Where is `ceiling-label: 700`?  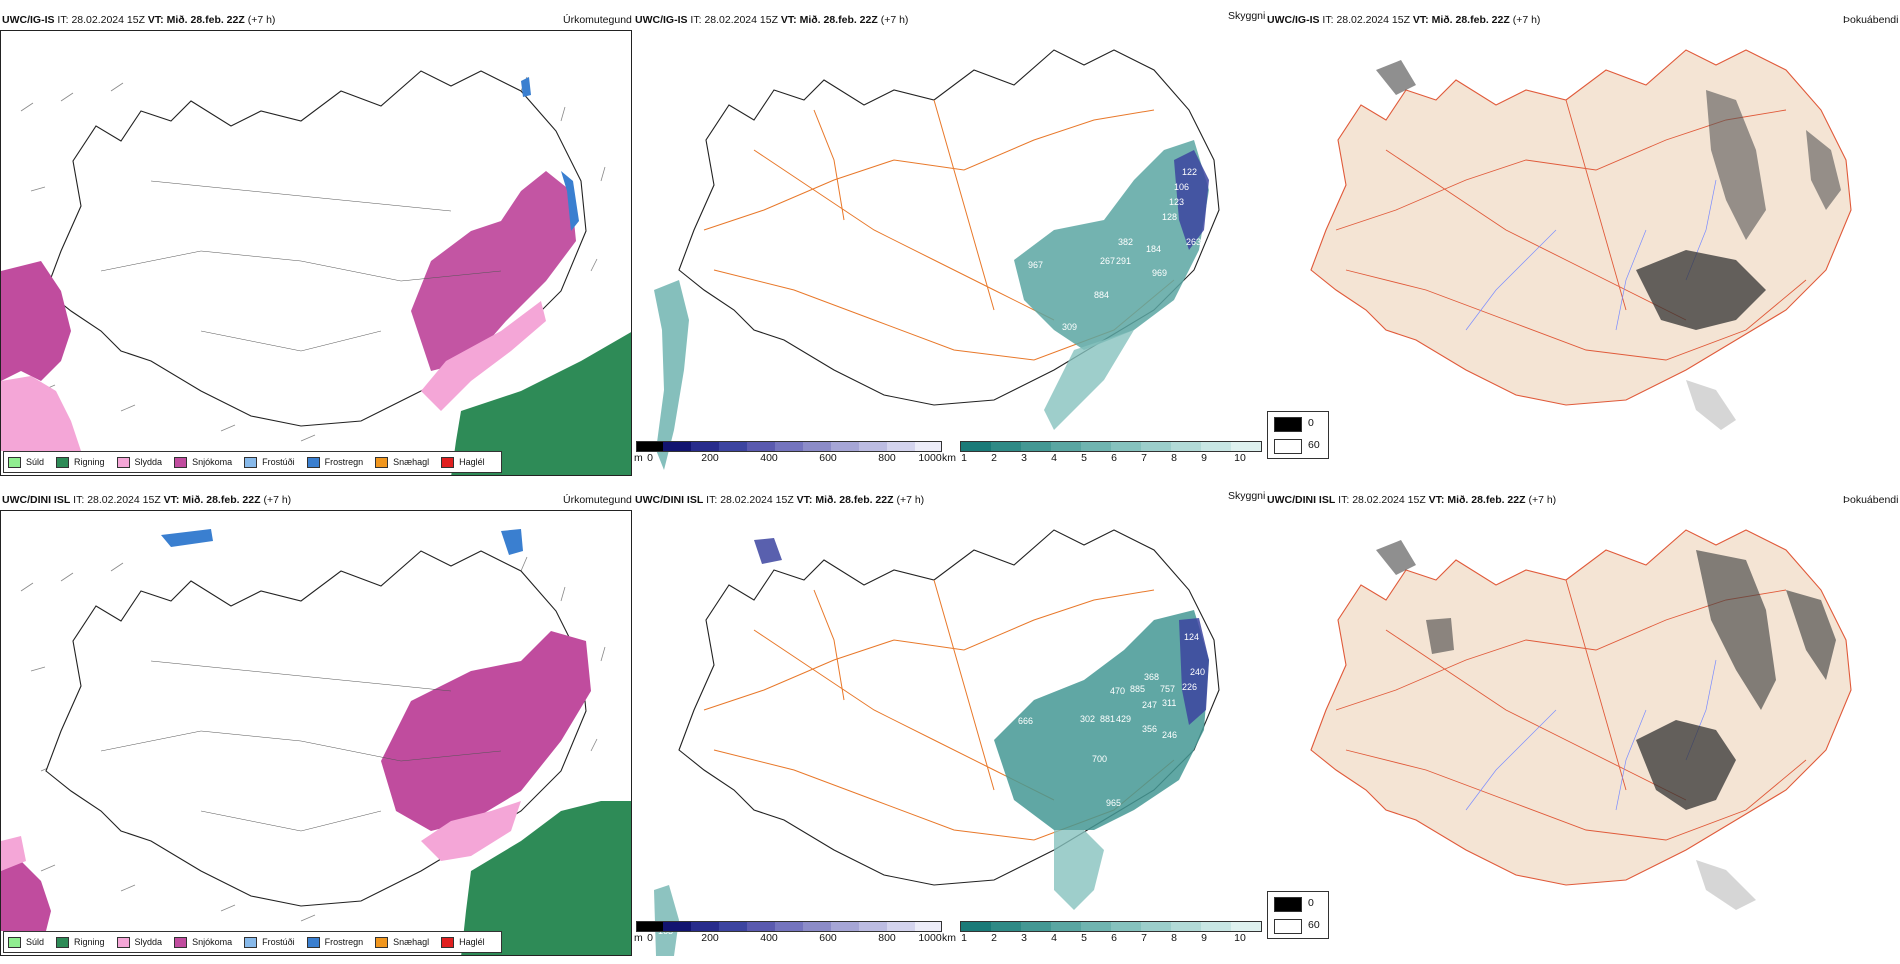
ceiling-label: 700 is located at coordinates (1099, 759).